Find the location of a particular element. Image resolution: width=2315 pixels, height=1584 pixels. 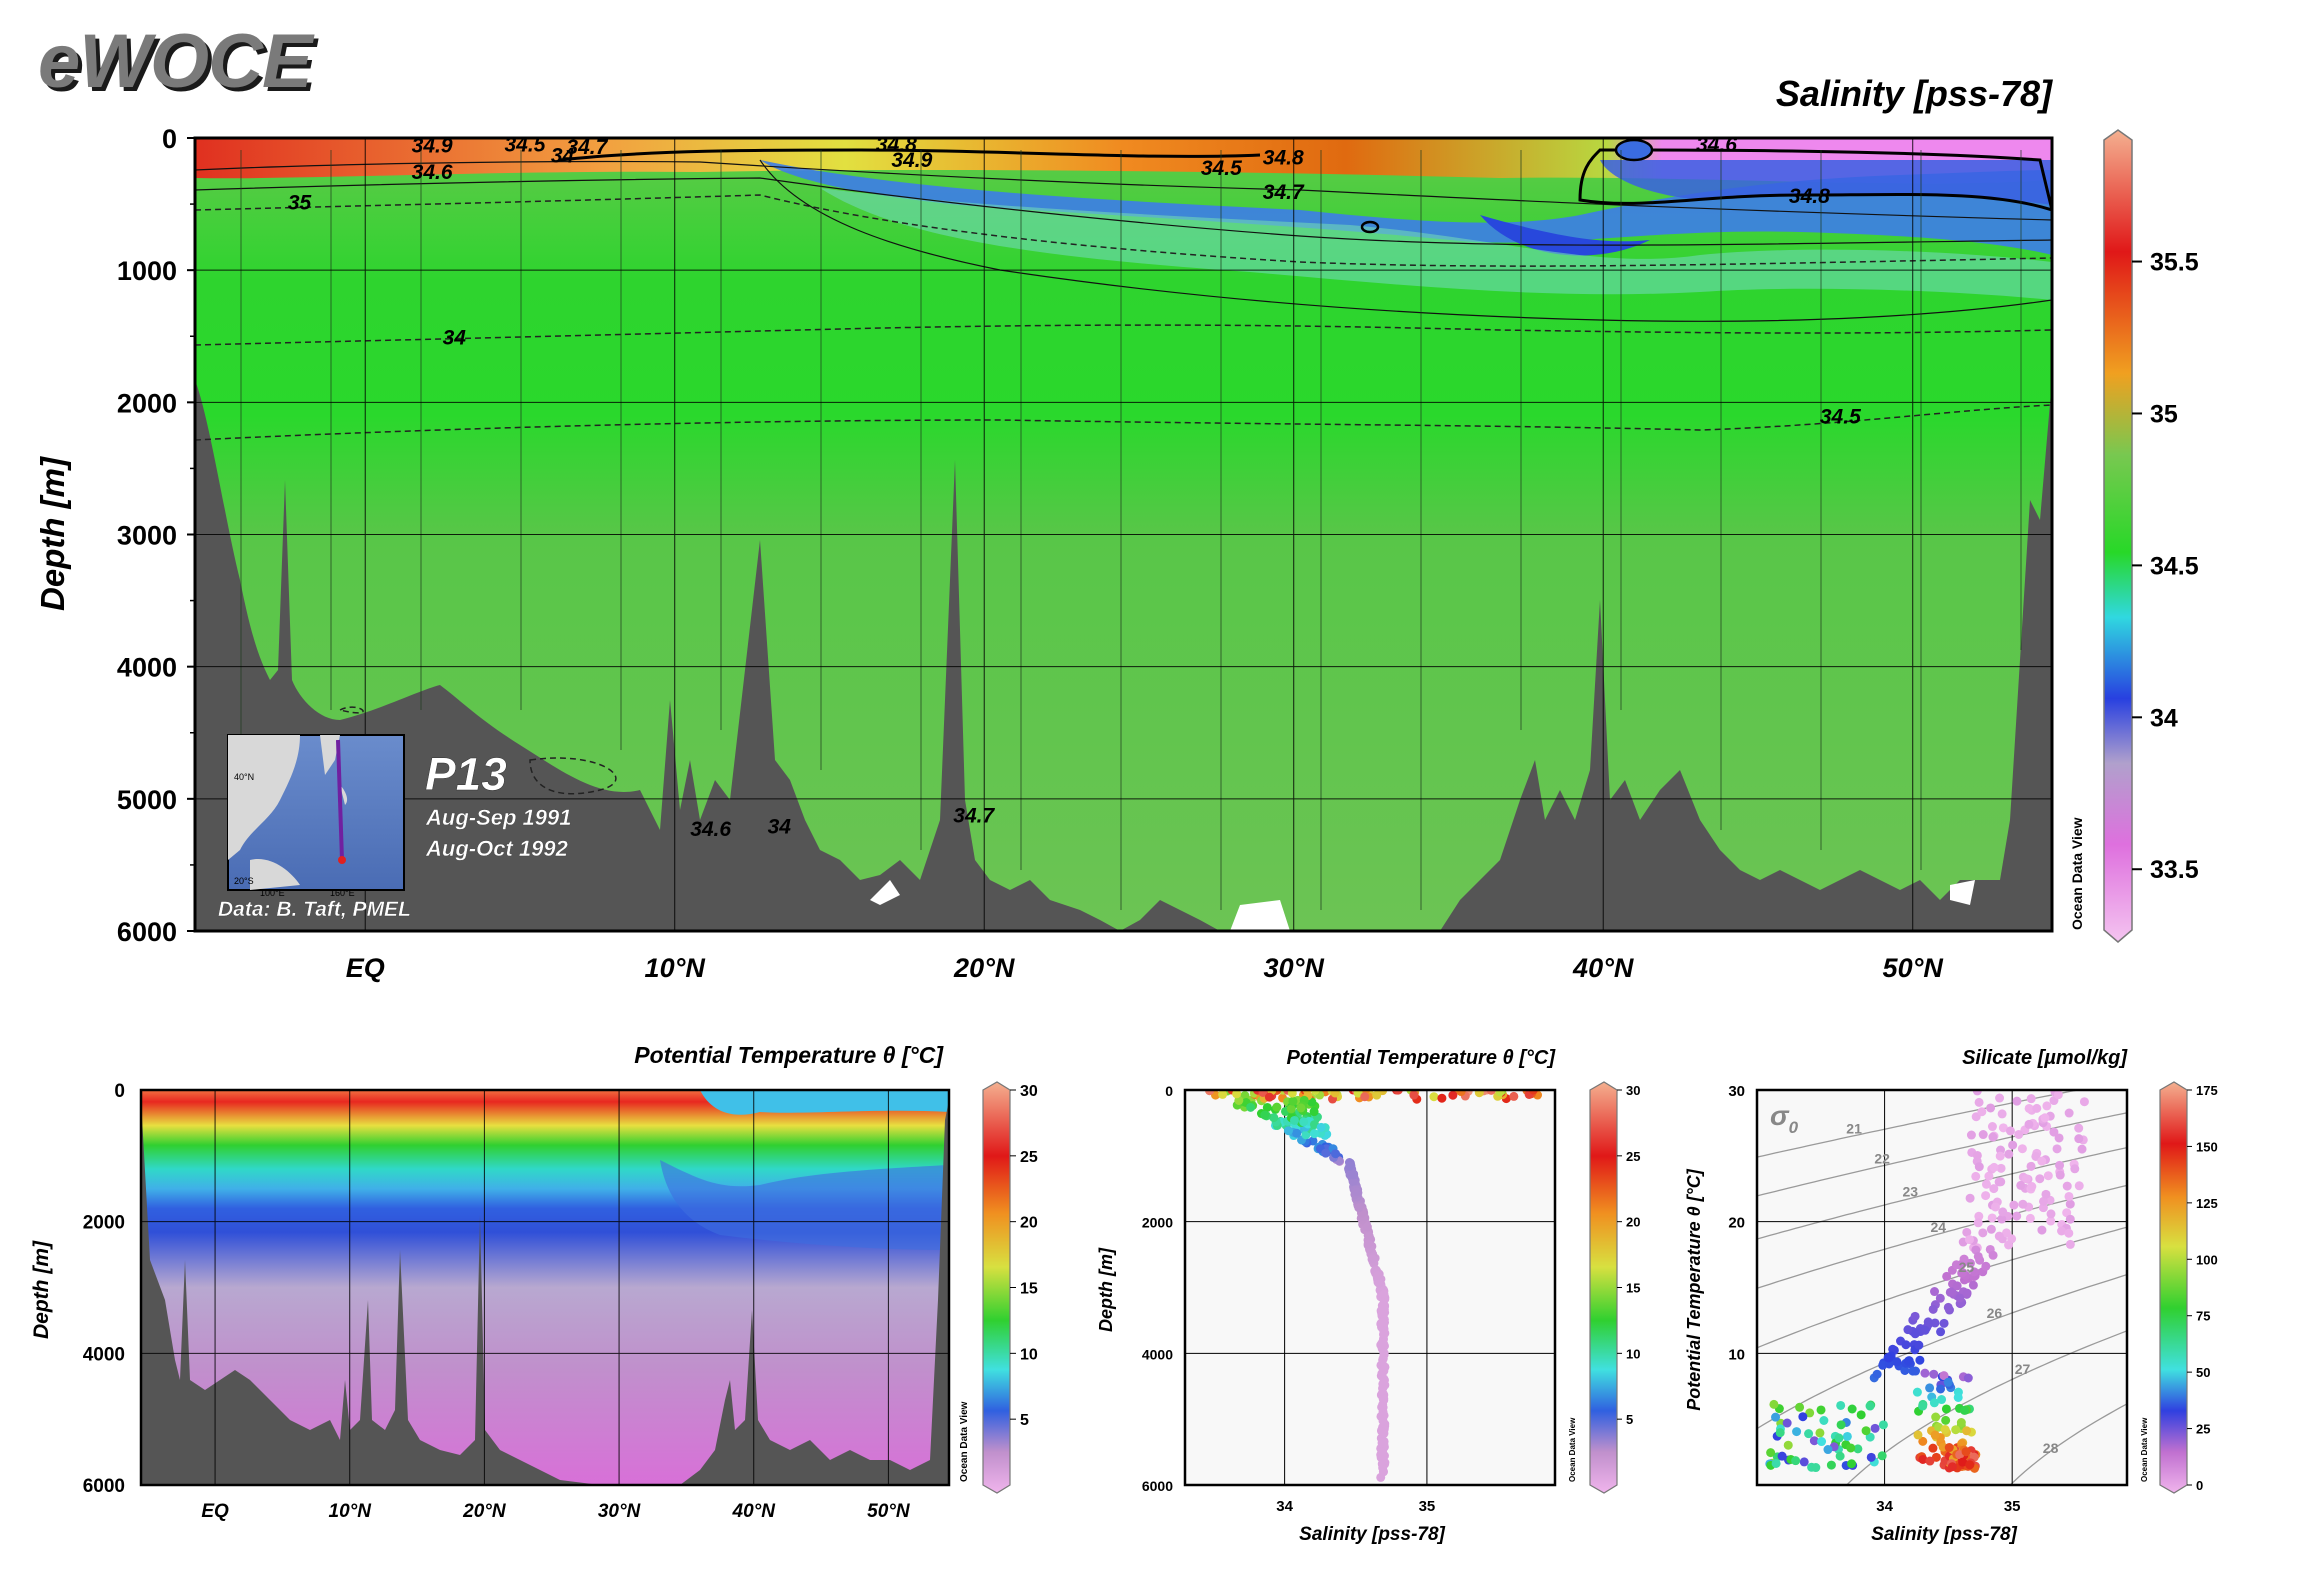

main-x-tick: 40°N is located at coordinates (1603, 968).